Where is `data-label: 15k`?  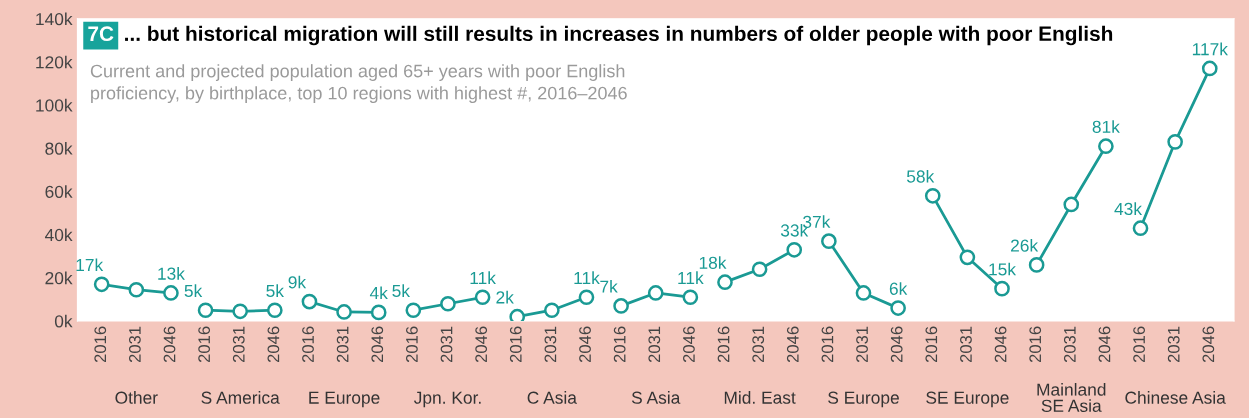 data-label: 15k is located at coordinates (1003, 269).